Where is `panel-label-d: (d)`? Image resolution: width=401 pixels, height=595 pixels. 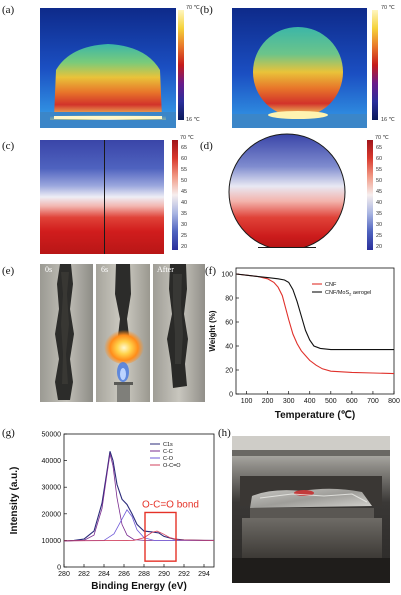
panel-label-d: (d) is located at coordinates (206, 146).